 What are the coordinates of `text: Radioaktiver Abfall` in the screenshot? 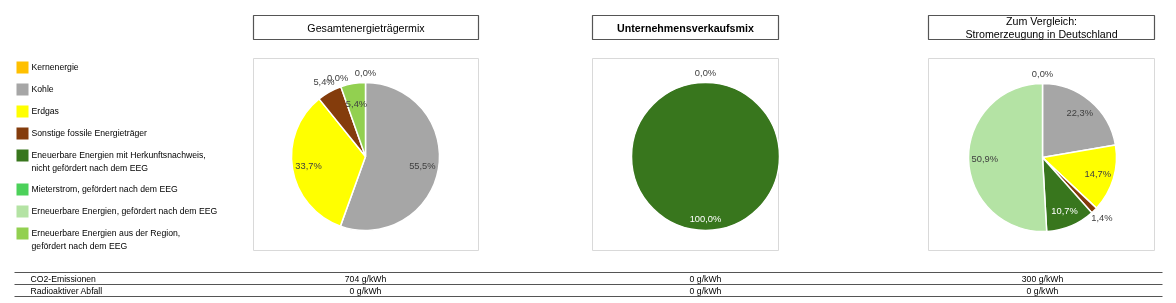 It's located at (66, 290).